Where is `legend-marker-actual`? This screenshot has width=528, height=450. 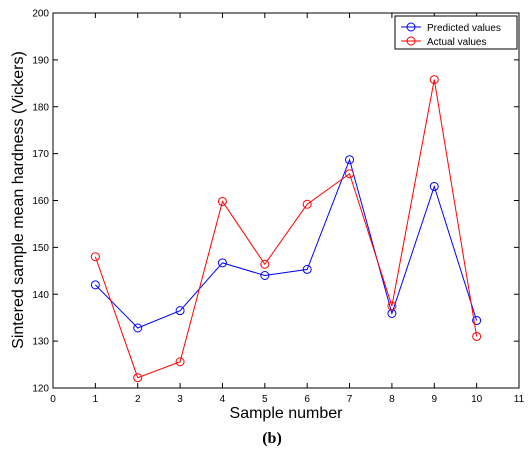 legend-marker-actual is located at coordinates (411, 41).